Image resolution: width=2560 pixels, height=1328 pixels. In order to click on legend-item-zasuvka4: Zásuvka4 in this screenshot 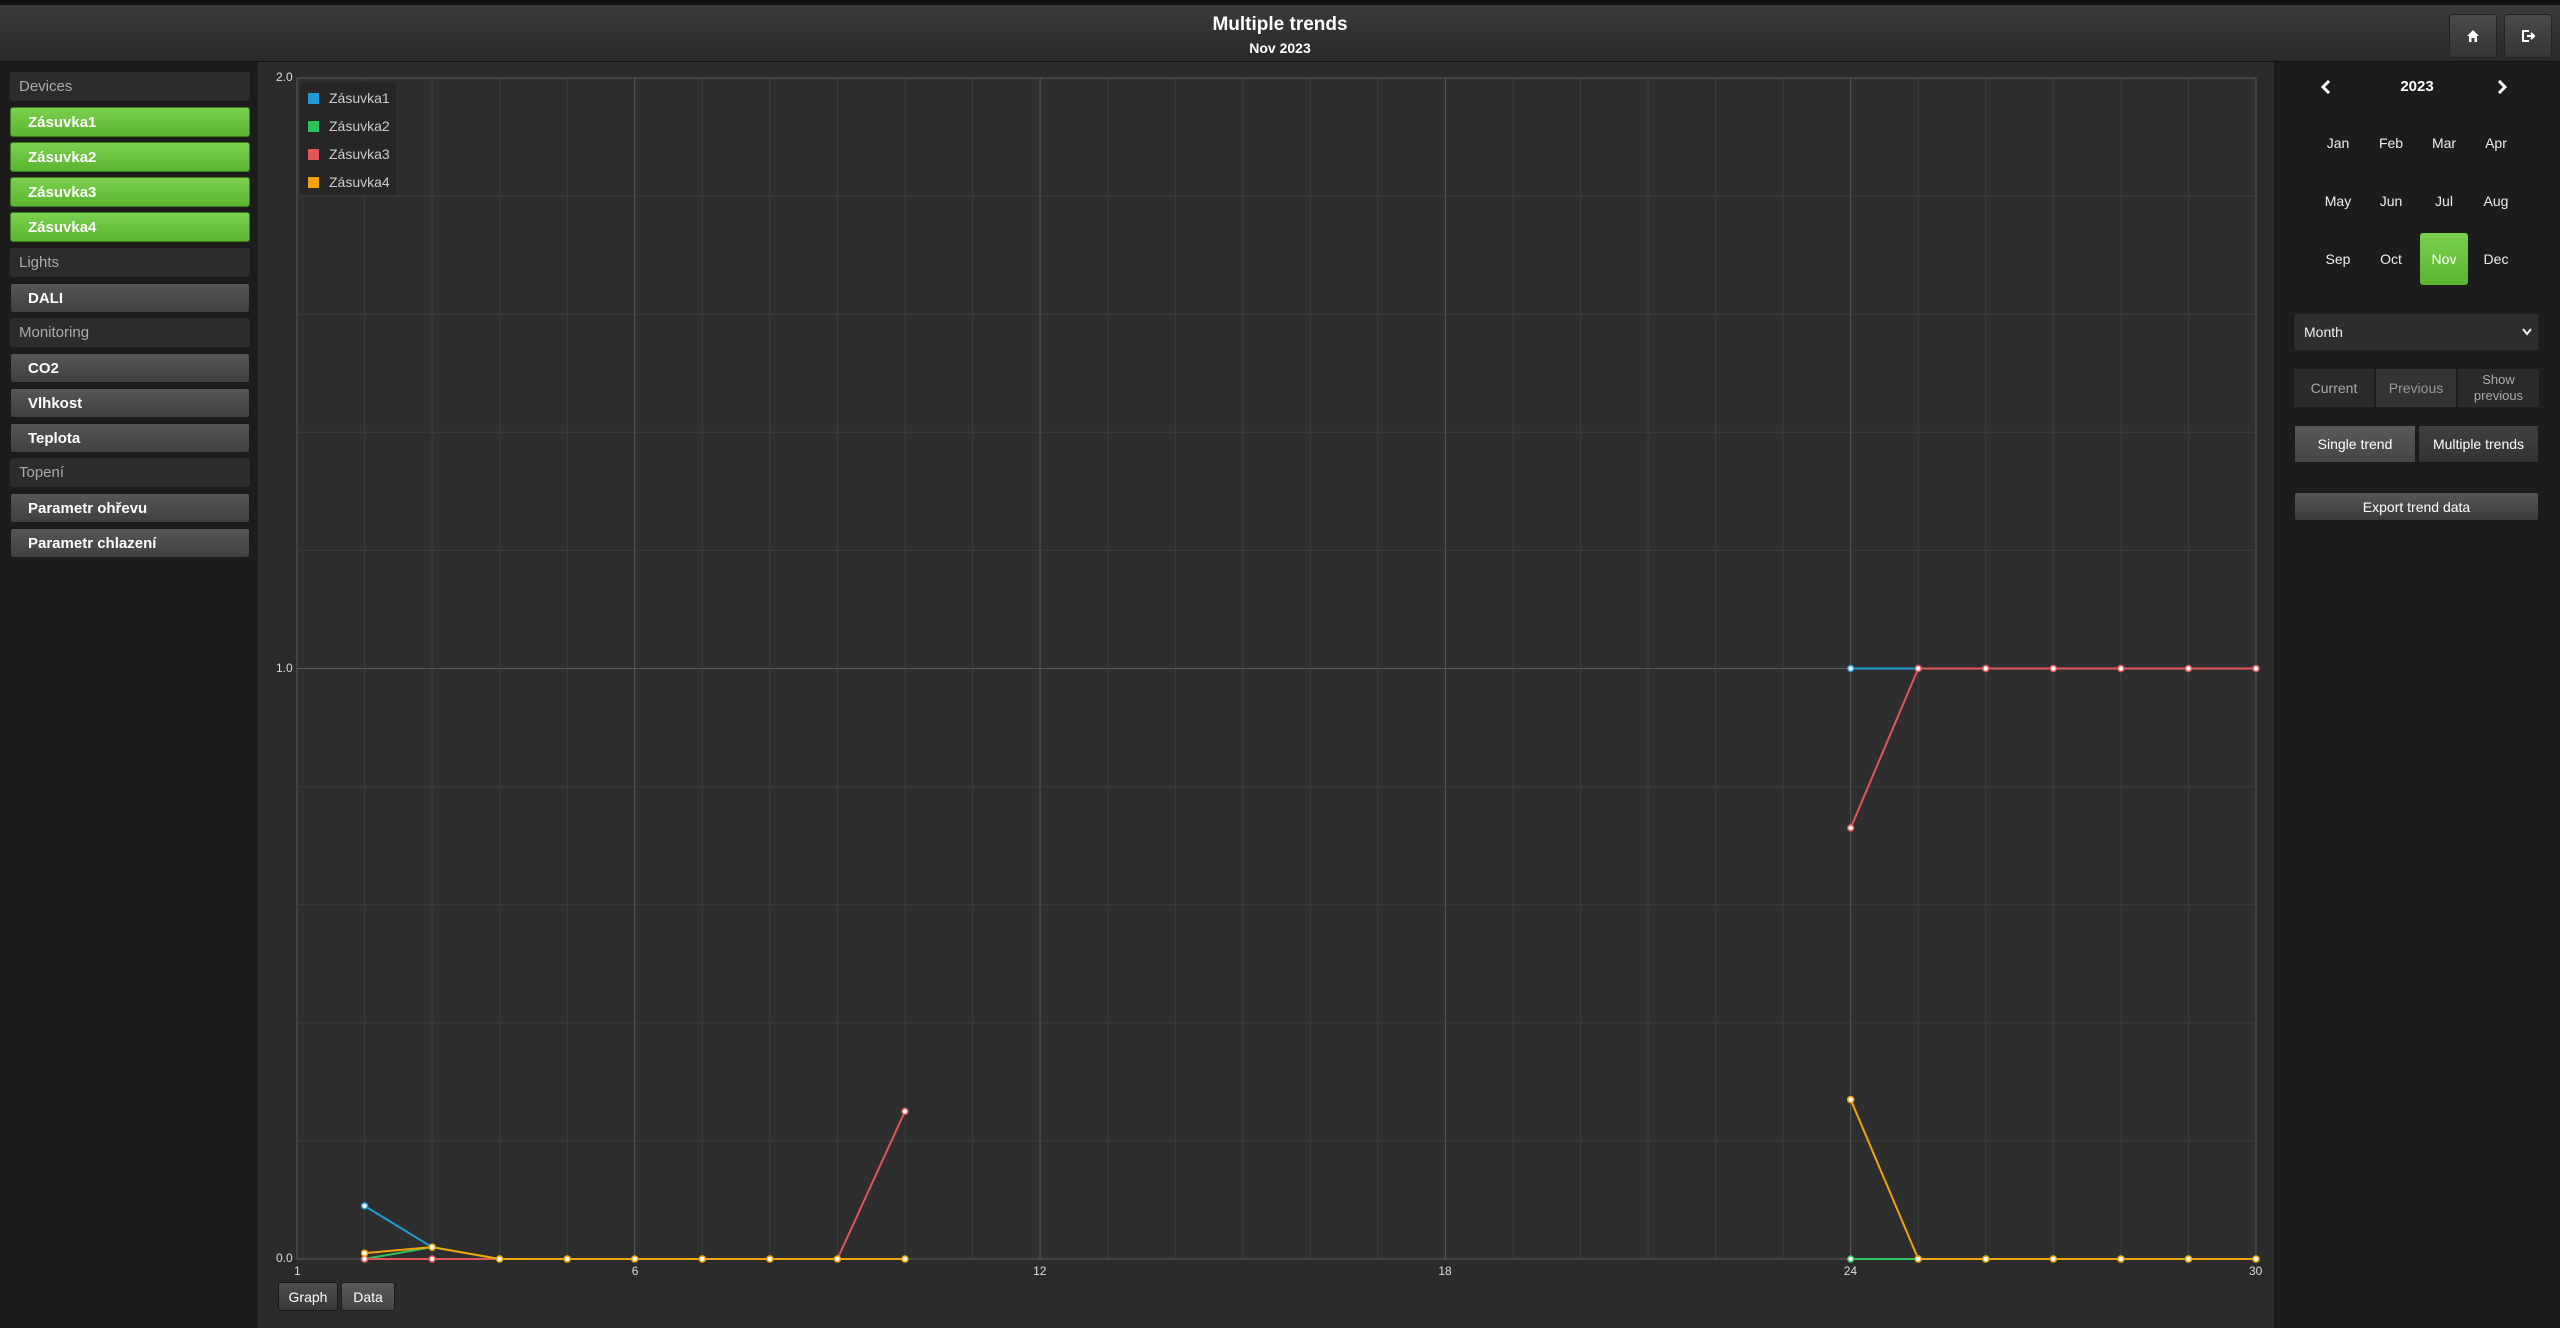, I will do `click(349, 182)`.